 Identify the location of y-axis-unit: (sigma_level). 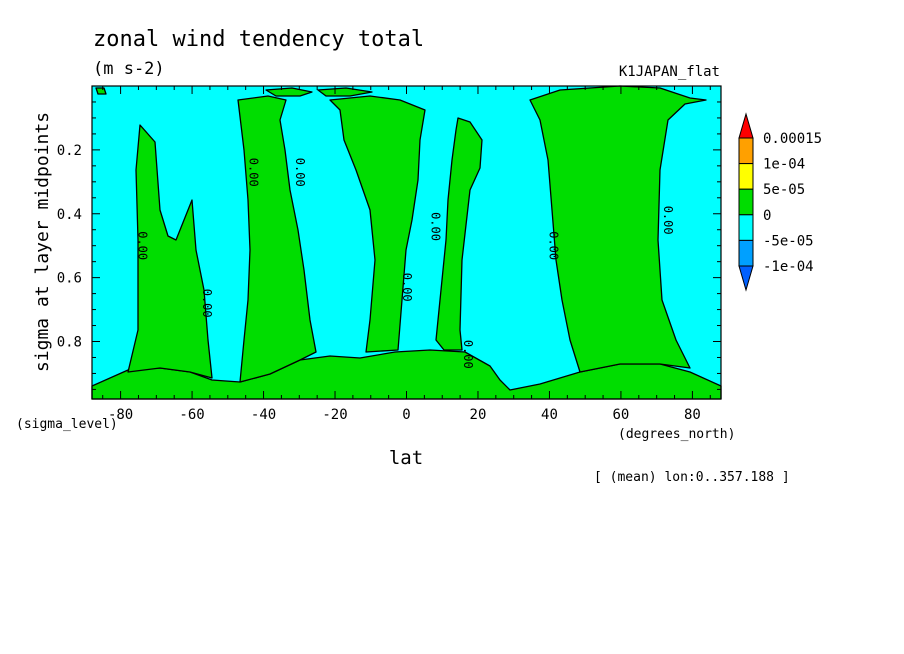
(67, 424).